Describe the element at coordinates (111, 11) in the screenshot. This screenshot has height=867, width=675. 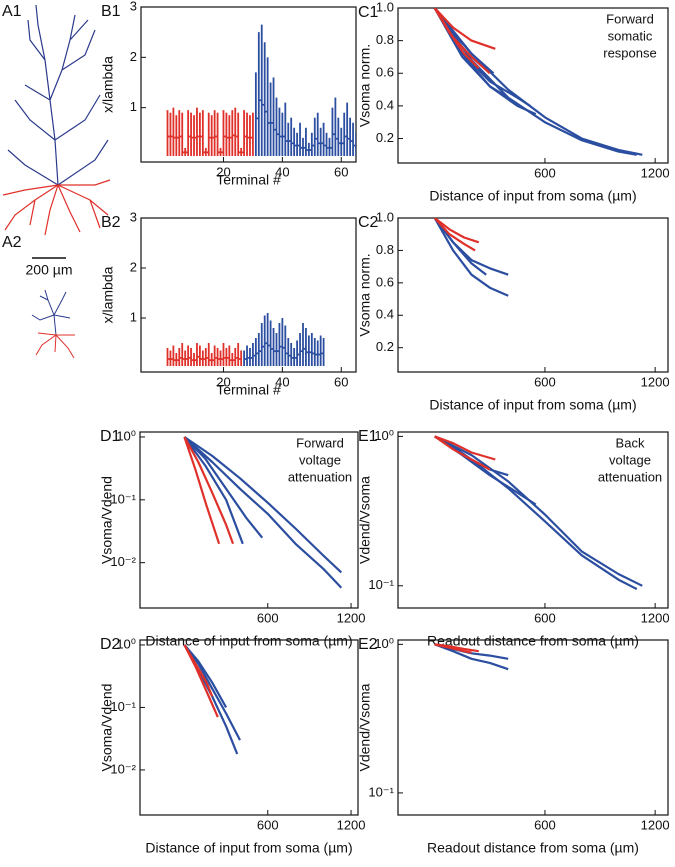
I see `panel-label: B1` at that location.